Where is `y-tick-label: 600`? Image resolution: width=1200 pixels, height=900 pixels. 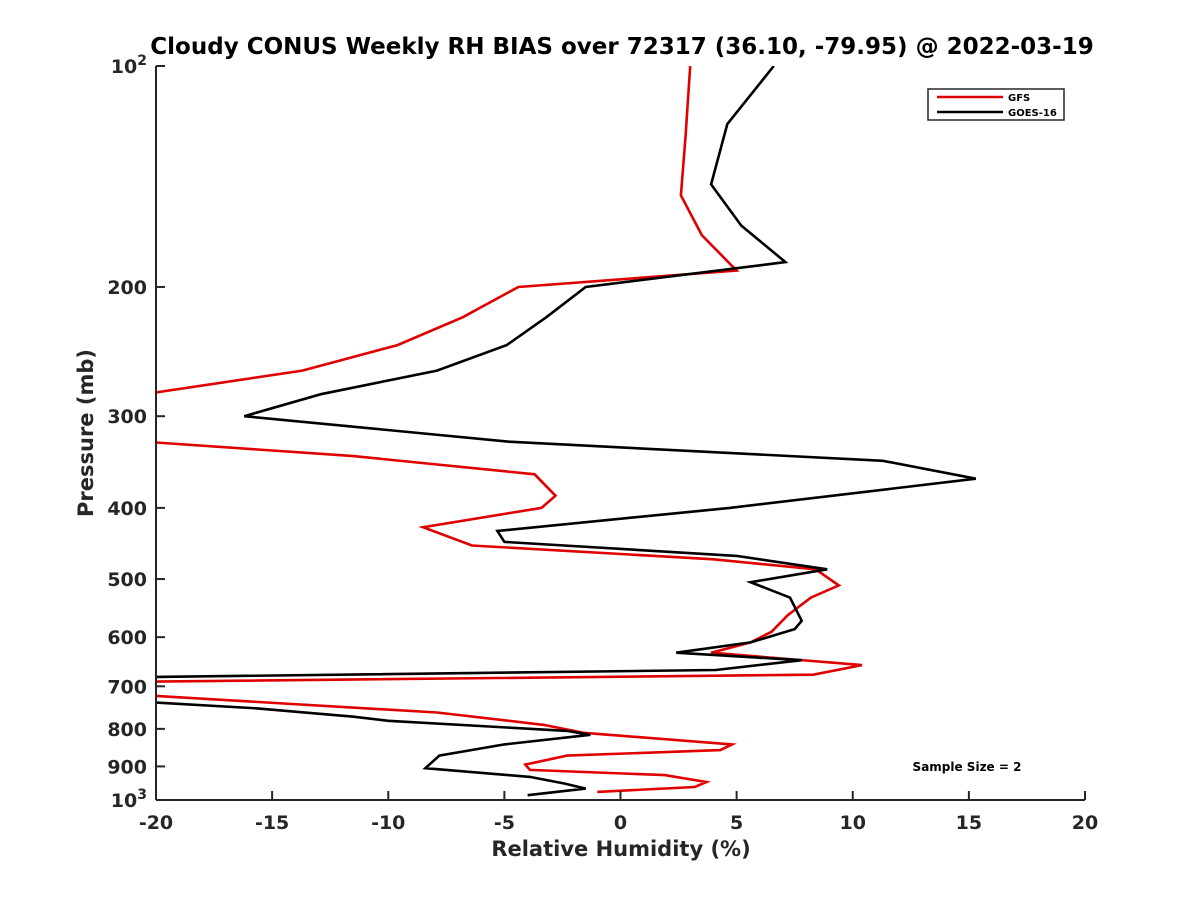
y-tick-label: 600 is located at coordinates (127, 638).